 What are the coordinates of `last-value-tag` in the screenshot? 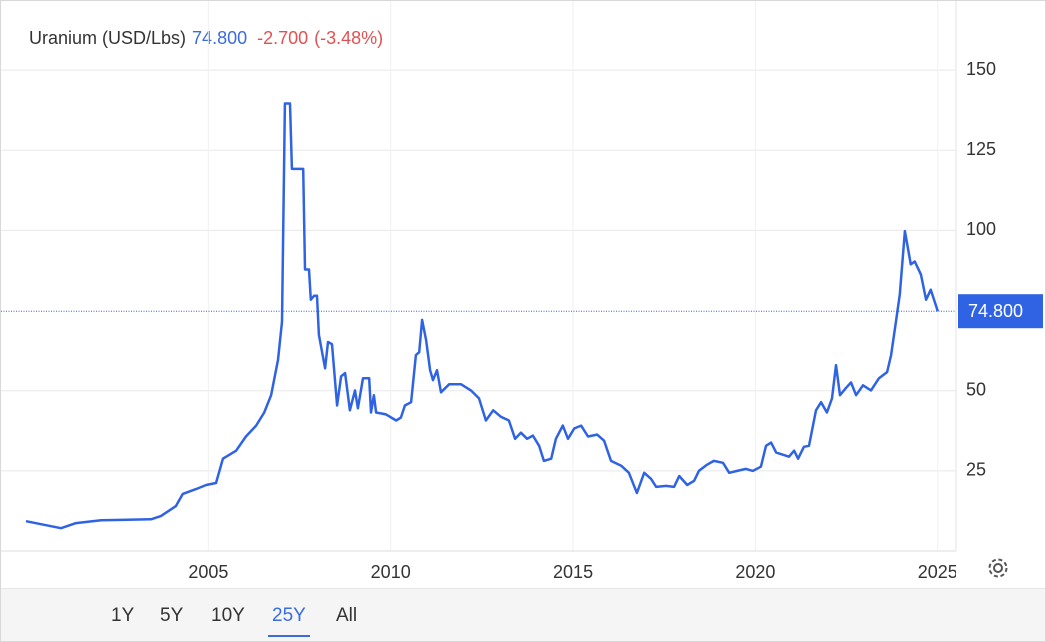 It's located at (1000, 311).